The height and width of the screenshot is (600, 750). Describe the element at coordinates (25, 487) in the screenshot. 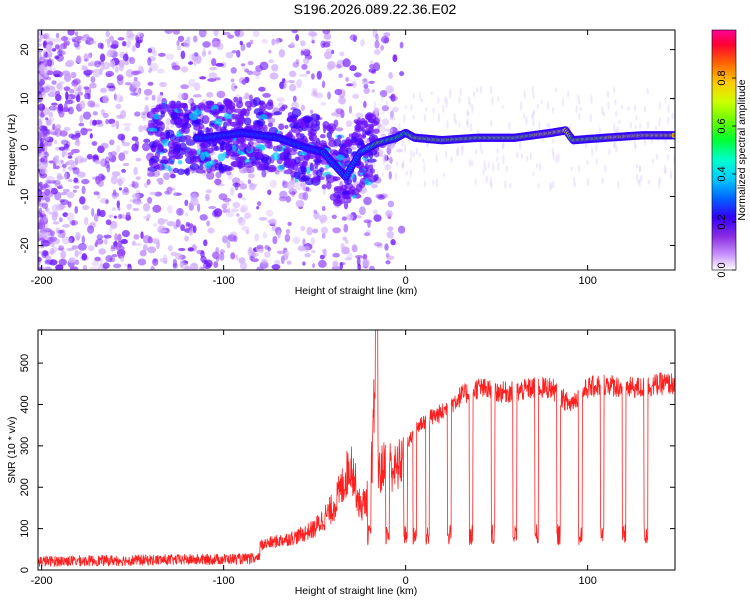

I see `y-tick-label: 200` at that location.